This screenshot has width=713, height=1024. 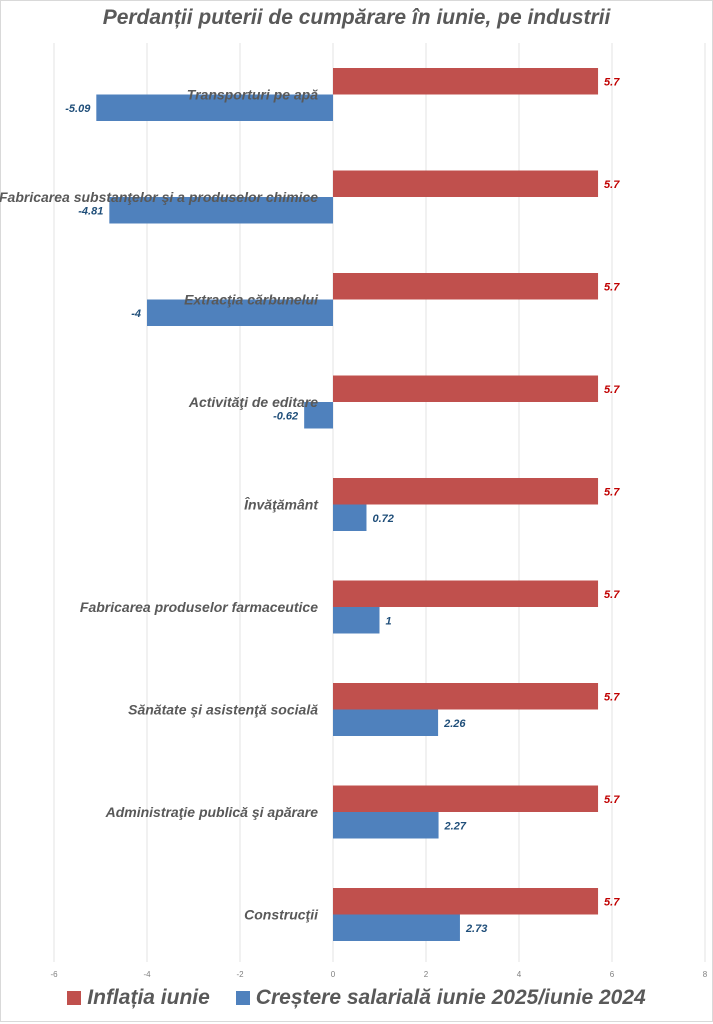 I want to click on x-tick-label: 2, so click(x=426, y=974).